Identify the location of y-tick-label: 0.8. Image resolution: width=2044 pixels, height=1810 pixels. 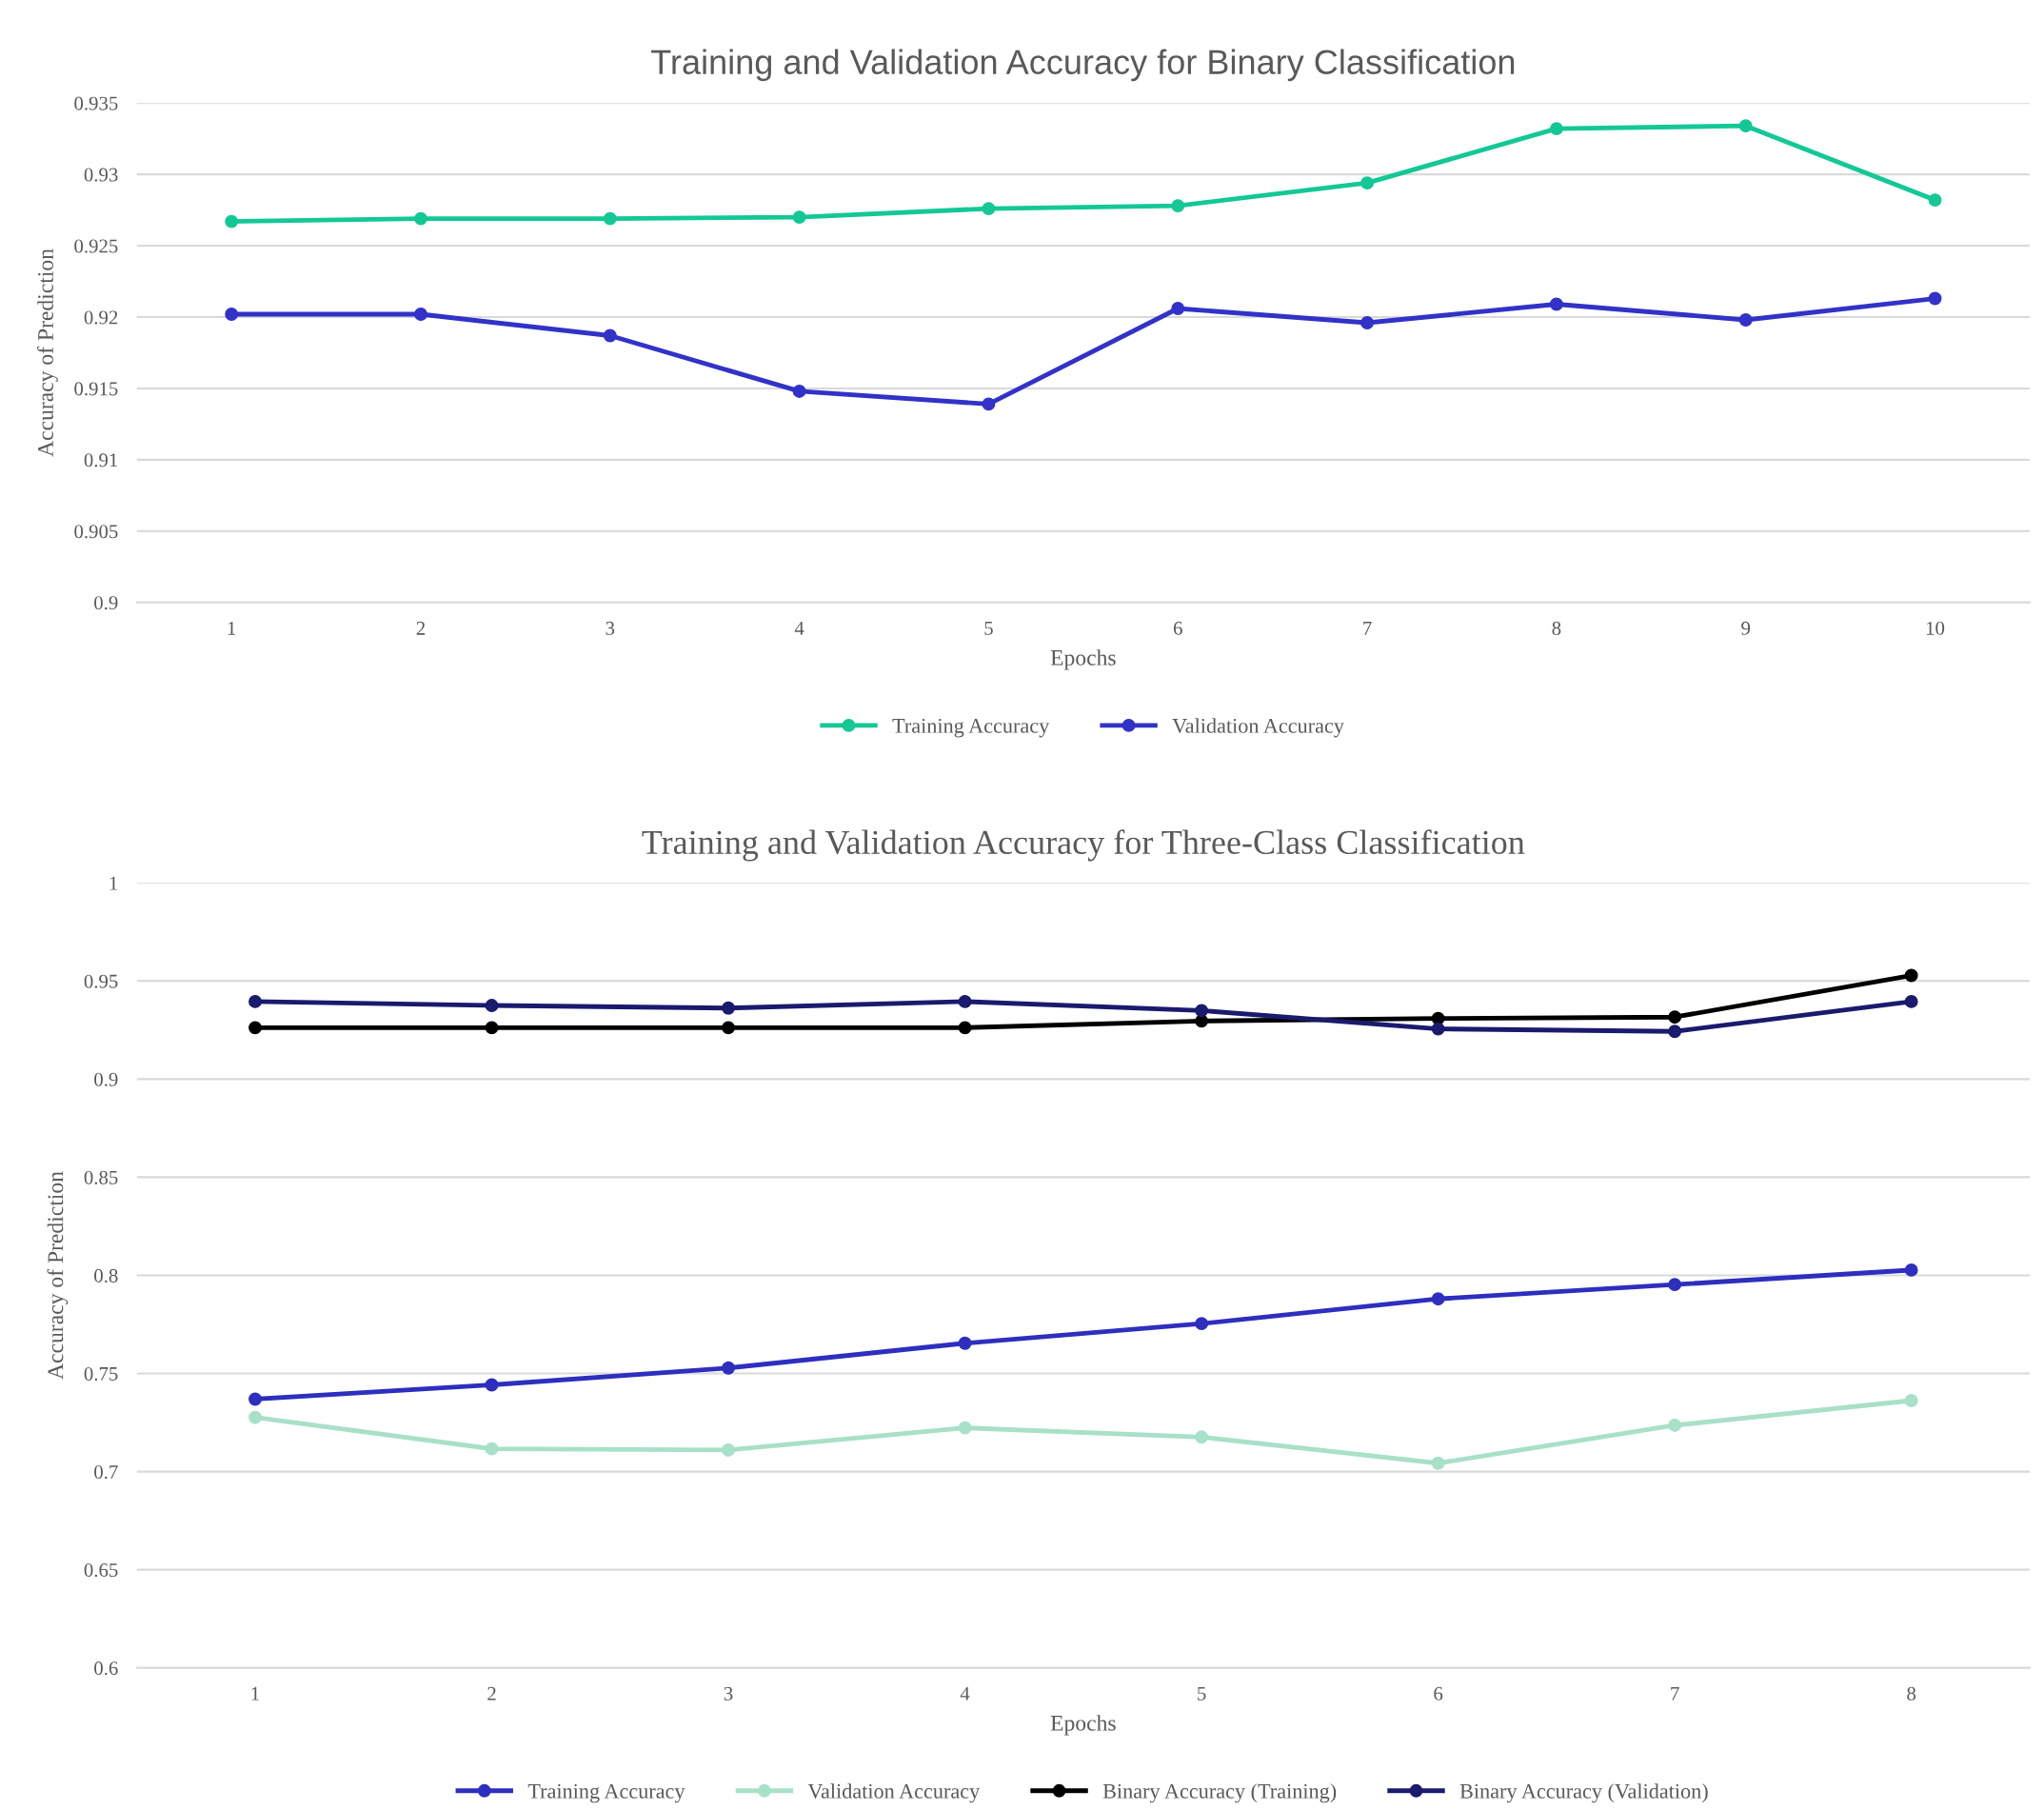
(106, 1276).